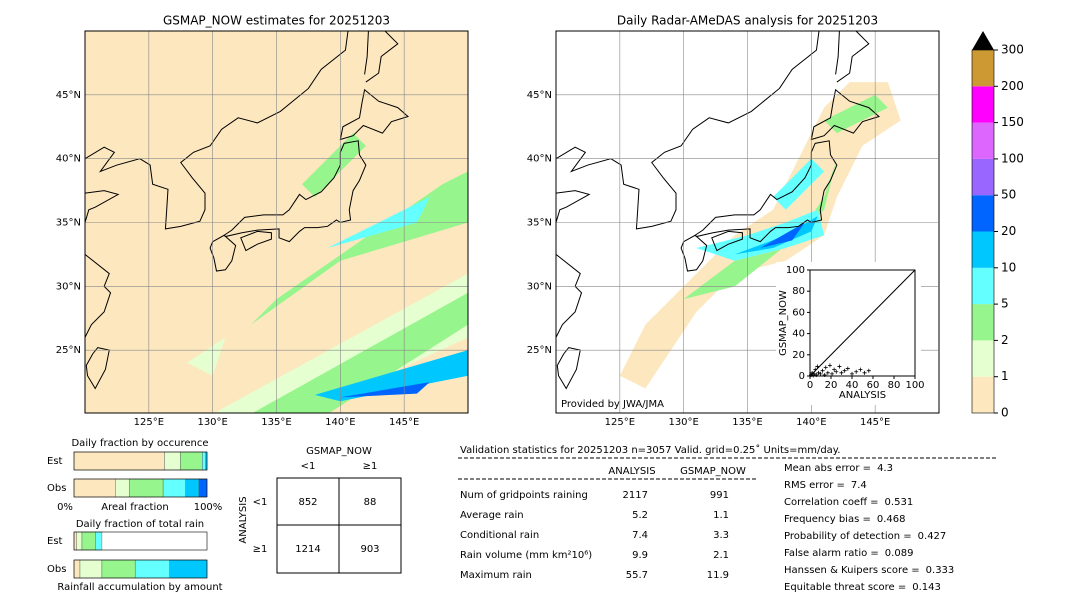 This screenshot has height=612, width=1080. What do you see at coordinates (827, 468) in the screenshot?
I see `score-label: Mean abs error =` at bounding box center [827, 468].